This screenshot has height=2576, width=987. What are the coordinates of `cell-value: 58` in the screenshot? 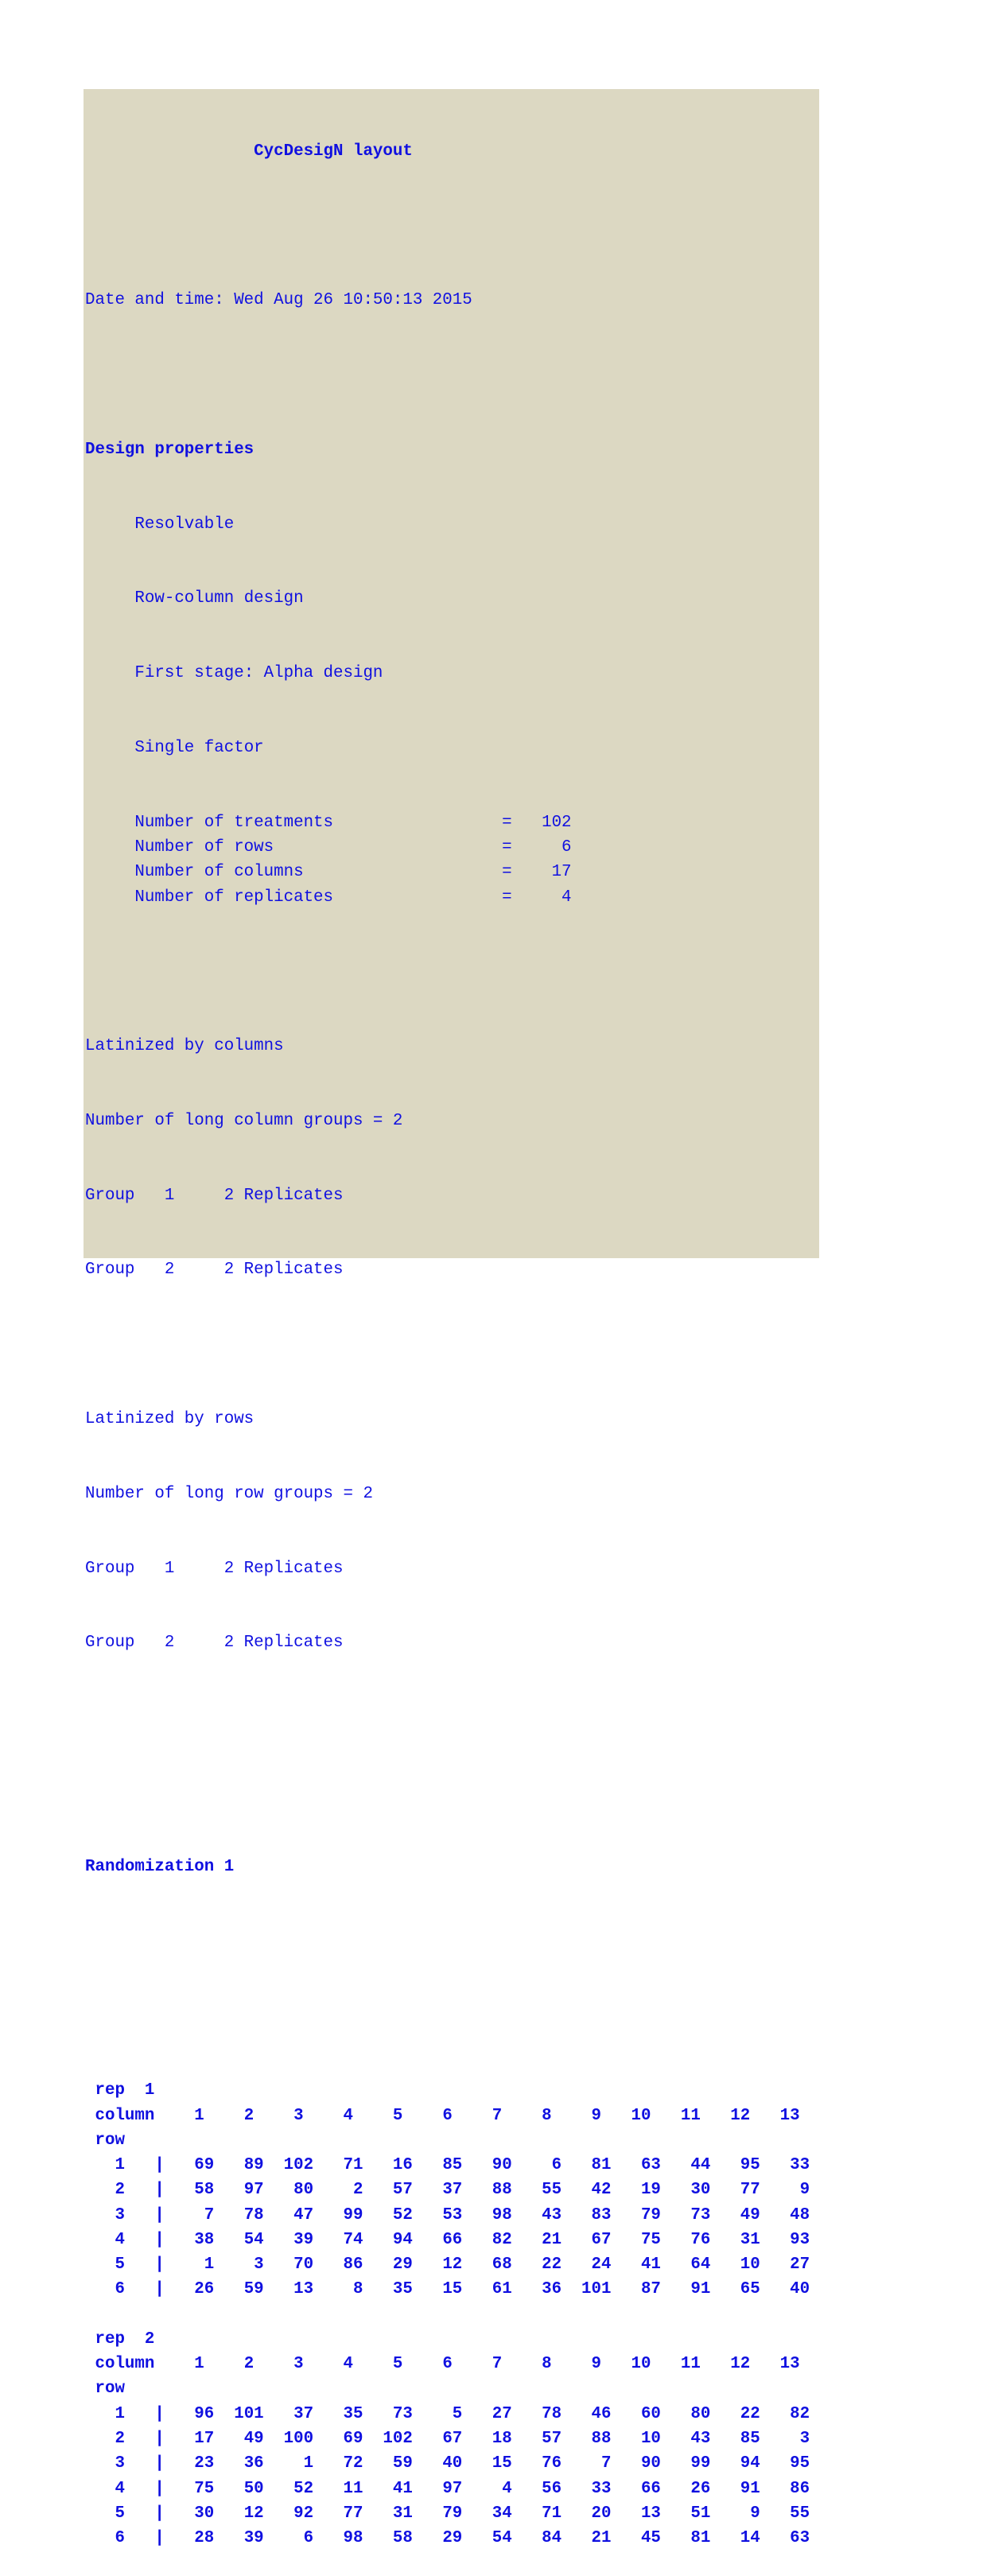 It's located at (189, 2190).